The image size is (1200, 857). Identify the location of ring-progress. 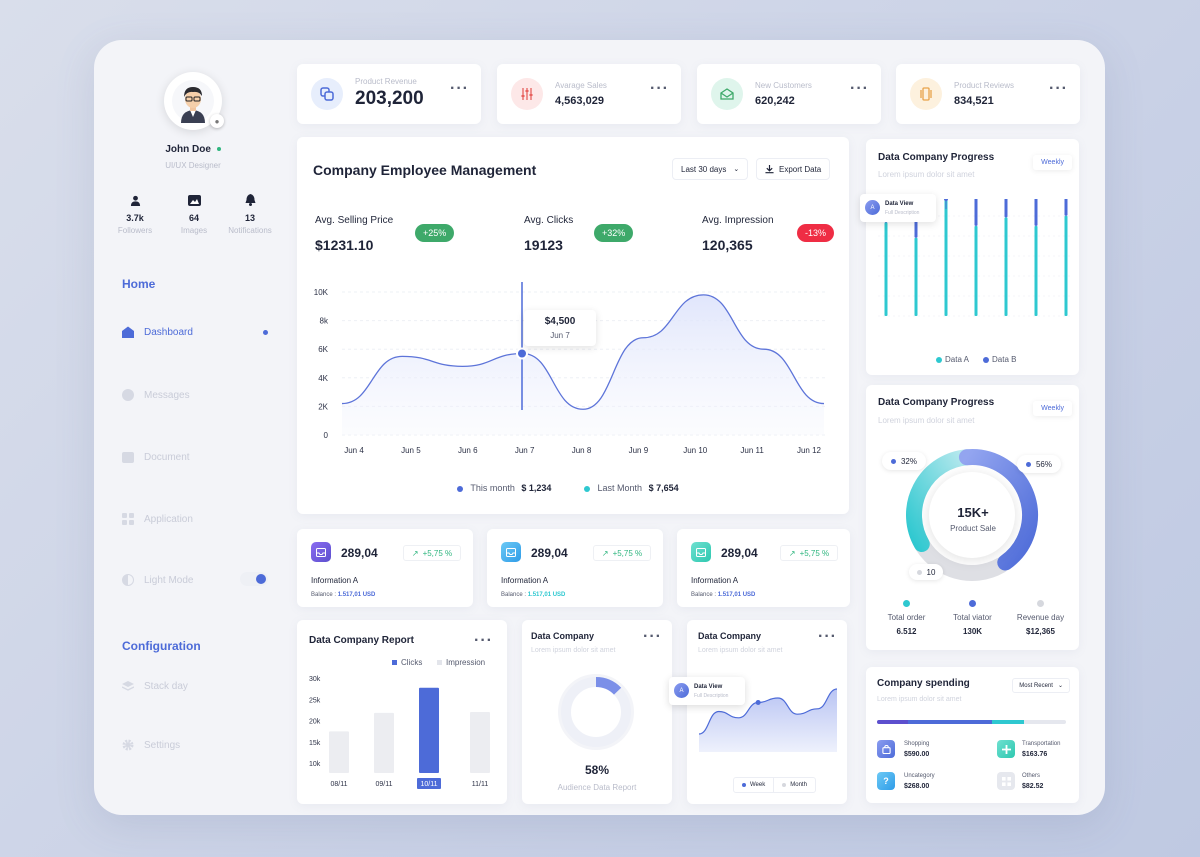
(596, 712).